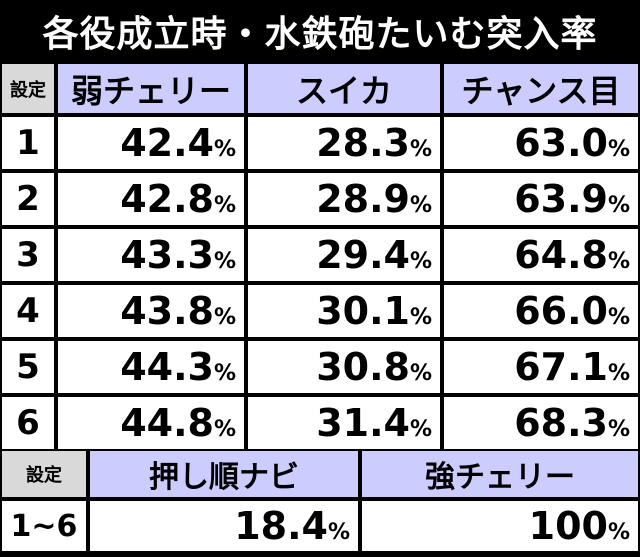 The image size is (640, 557). Describe the element at coordinates (28, 311) in the screenshot. I see `setting-cell: 4` at that location.